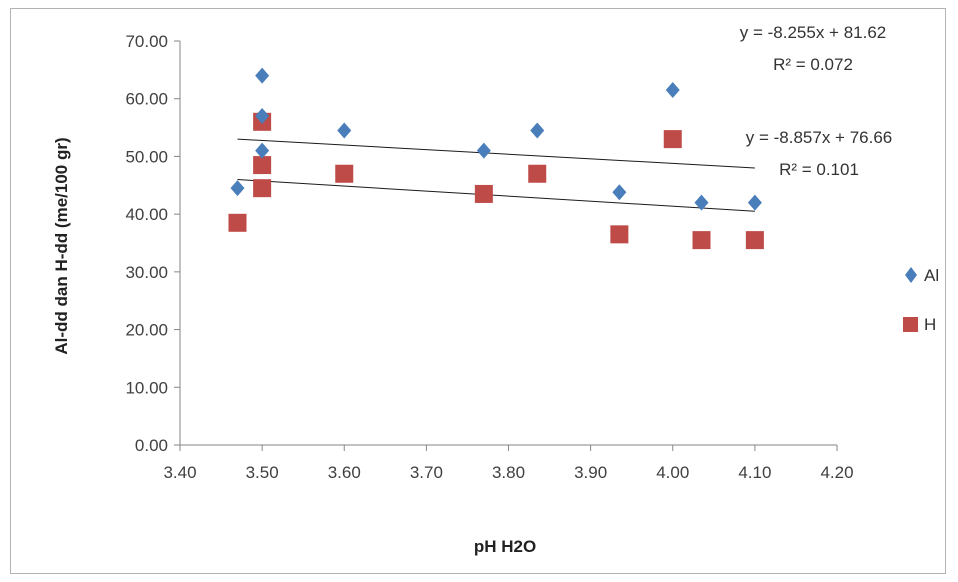 Image resolution: width=958 pixels, height=582 pixels. I want to click on x-tick-label: 3.90, so click(590, 472).